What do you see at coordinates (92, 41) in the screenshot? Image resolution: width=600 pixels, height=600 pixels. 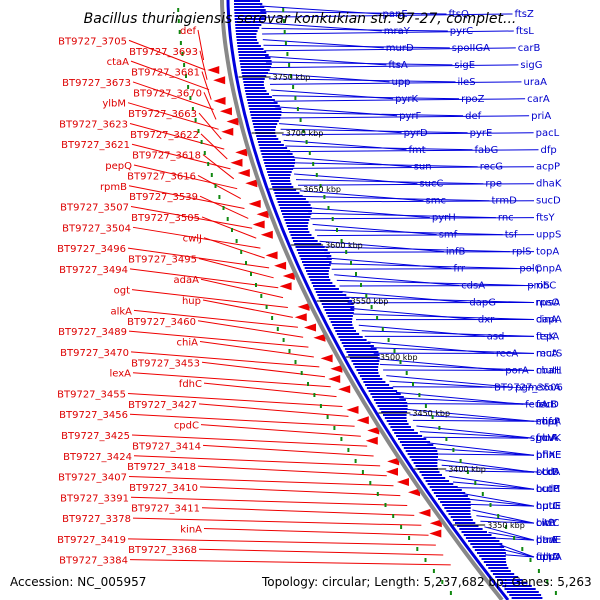 I see `left-gene-label: BT9727_3705` at bounding box center [92, 41].